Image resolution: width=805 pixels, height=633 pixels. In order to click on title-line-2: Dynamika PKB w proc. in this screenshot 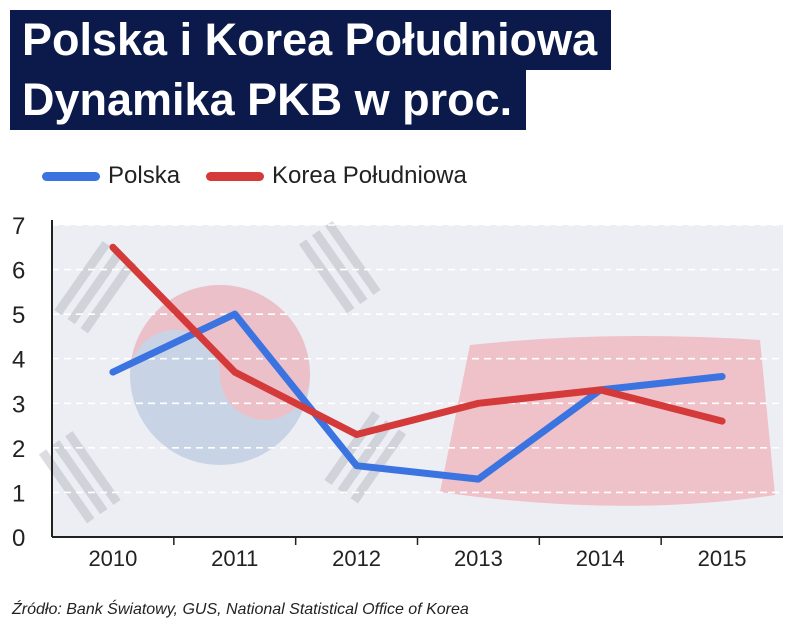, I will do `click(268, 100)`.